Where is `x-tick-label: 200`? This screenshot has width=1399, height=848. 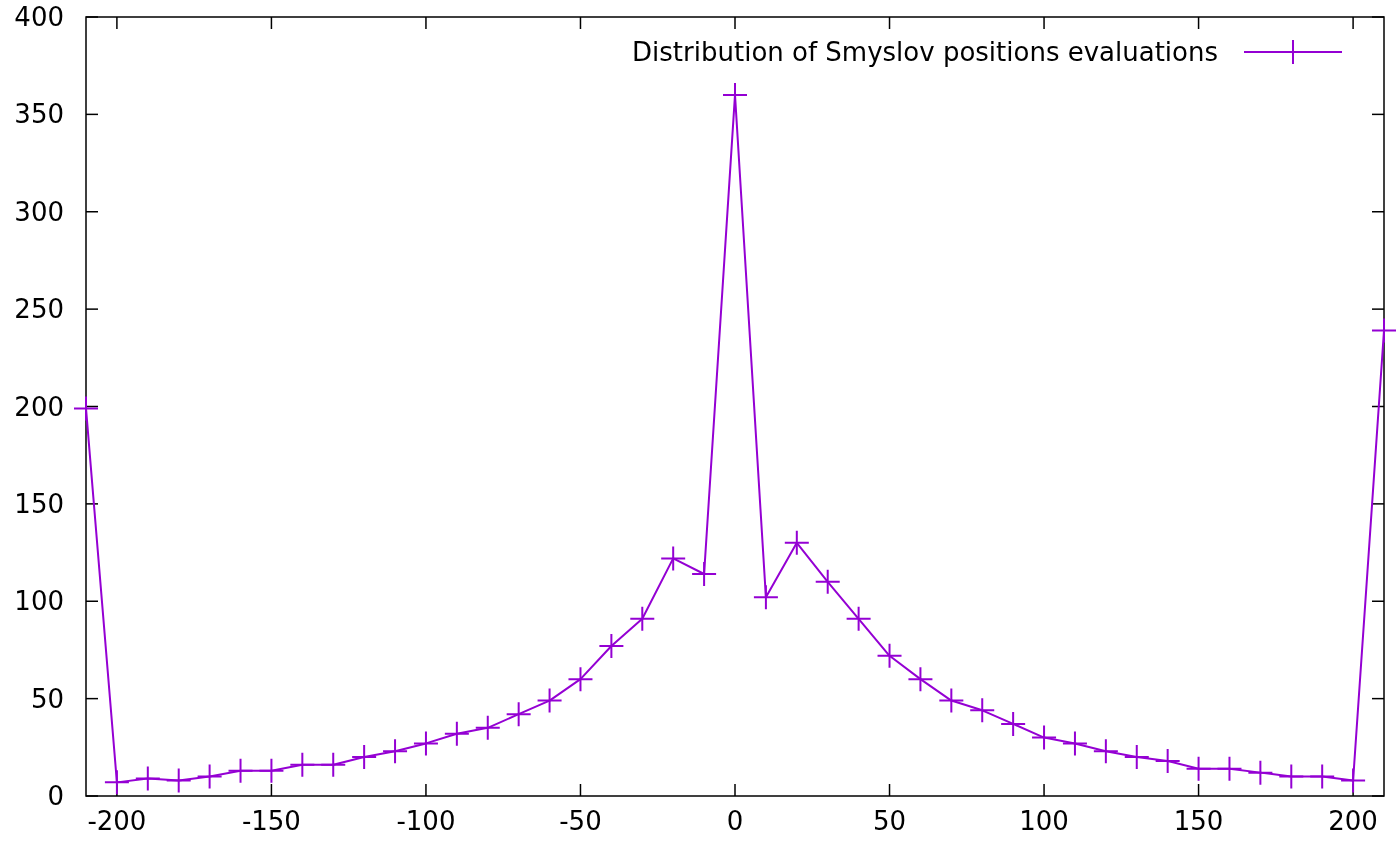
x-tick-label: 200 is located at coordinates (1353, 821).